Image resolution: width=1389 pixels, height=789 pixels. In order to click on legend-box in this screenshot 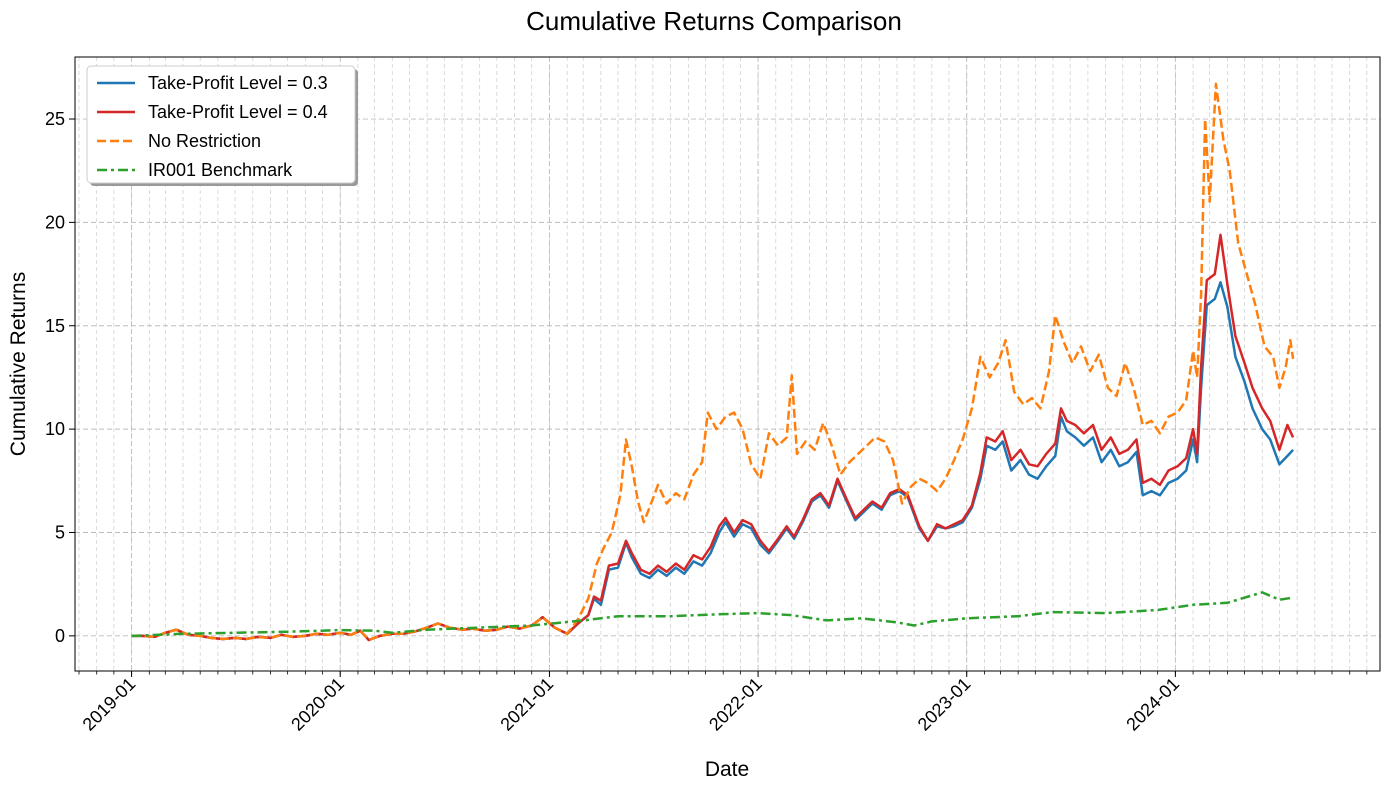, I will do `click(221, 124)`.